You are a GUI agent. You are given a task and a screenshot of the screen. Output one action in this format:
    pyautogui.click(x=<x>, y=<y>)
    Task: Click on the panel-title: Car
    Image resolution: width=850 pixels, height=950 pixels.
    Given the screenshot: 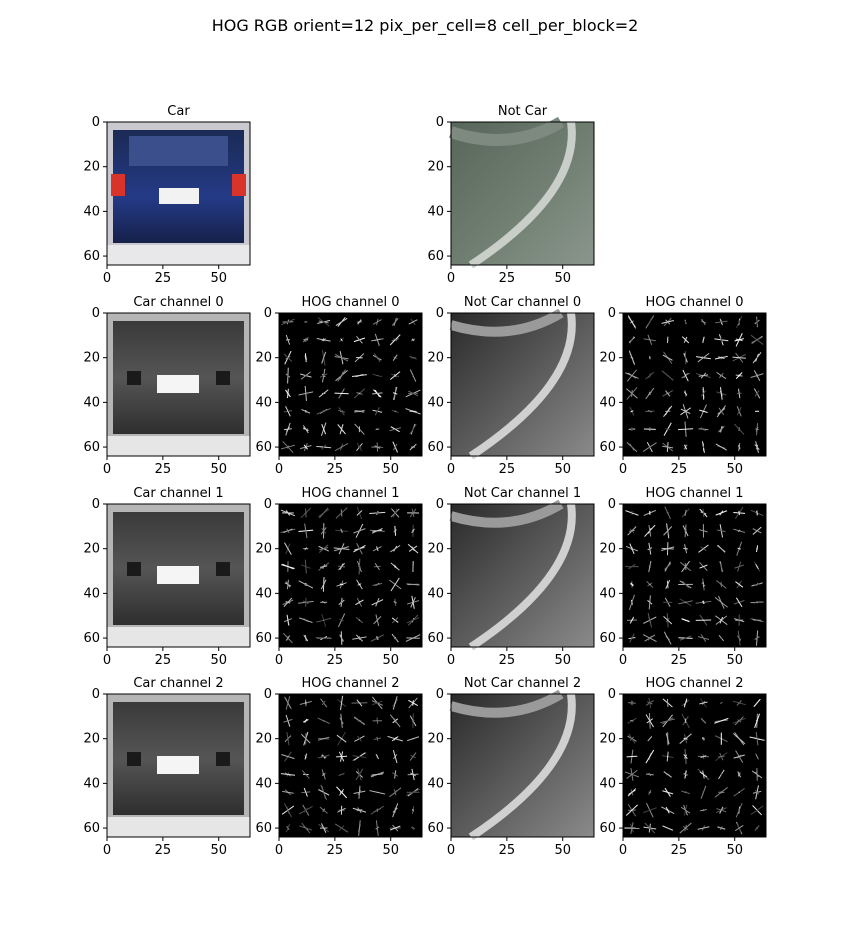 What is the action you would take?
    pyautogui.click(x=178, y=111)
    